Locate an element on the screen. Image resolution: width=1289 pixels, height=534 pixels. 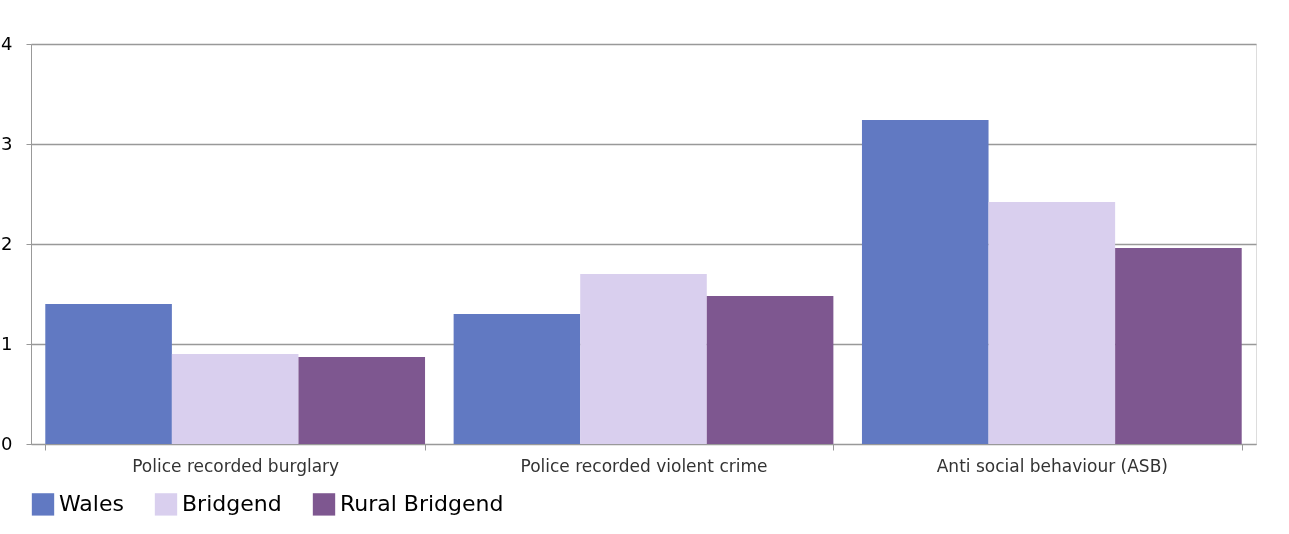
legend-label: Wales is located at coordinates (91, 504).